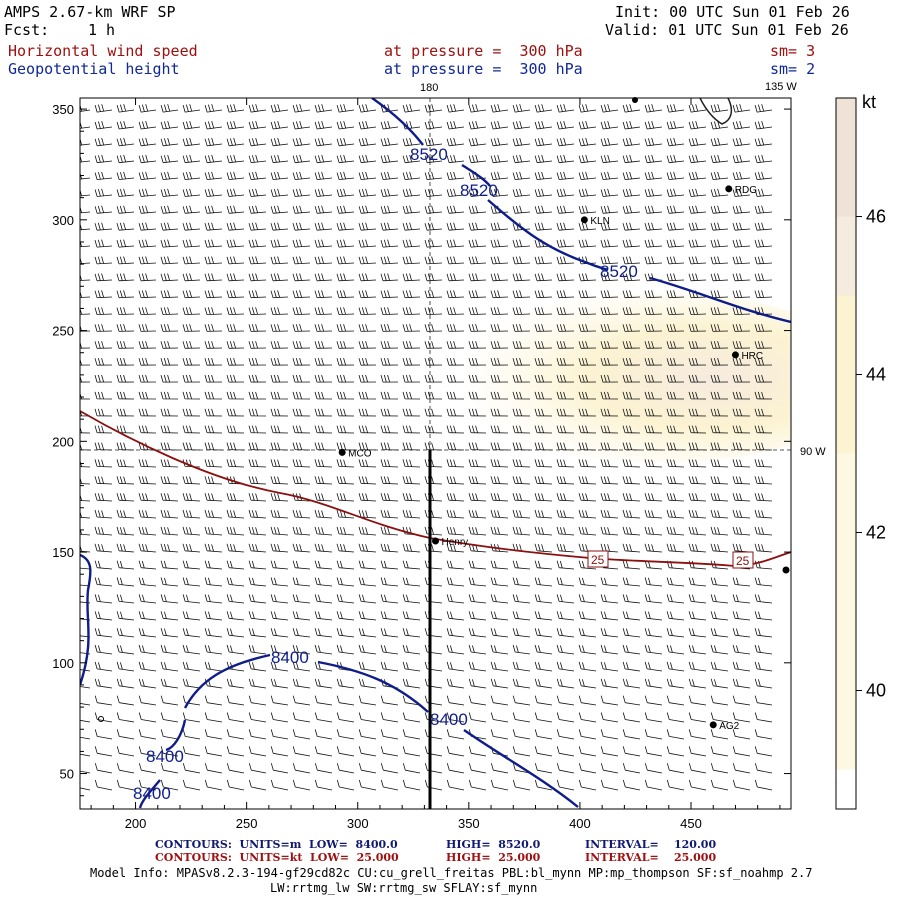  Describe the element at coordinates (67, 774) in the screenshot. I see `y-tick-label: 50` at that location.